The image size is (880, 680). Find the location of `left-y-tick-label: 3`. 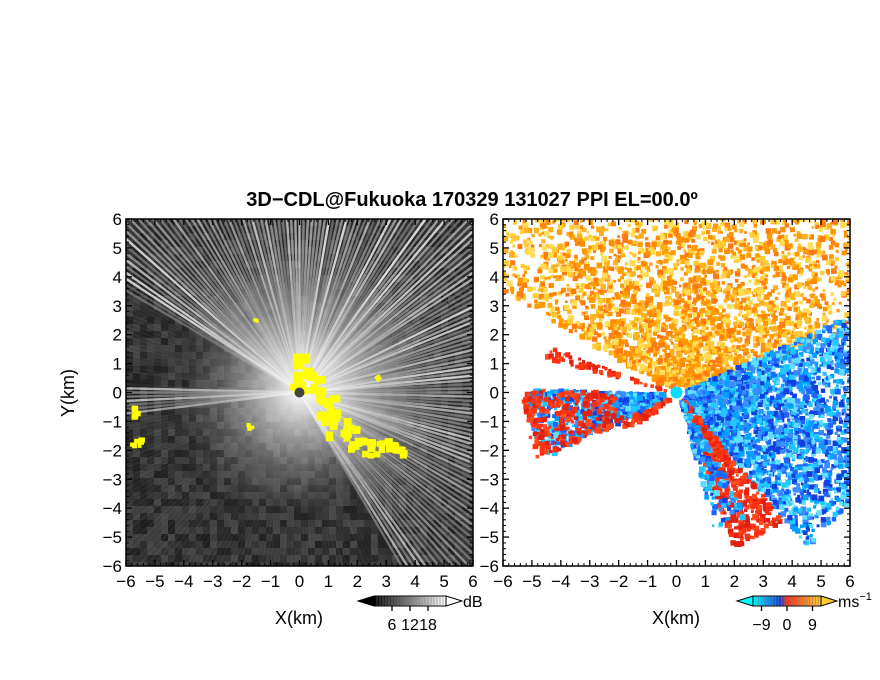

left-y-tick-label: 3 is located at coordinates (117, 306).